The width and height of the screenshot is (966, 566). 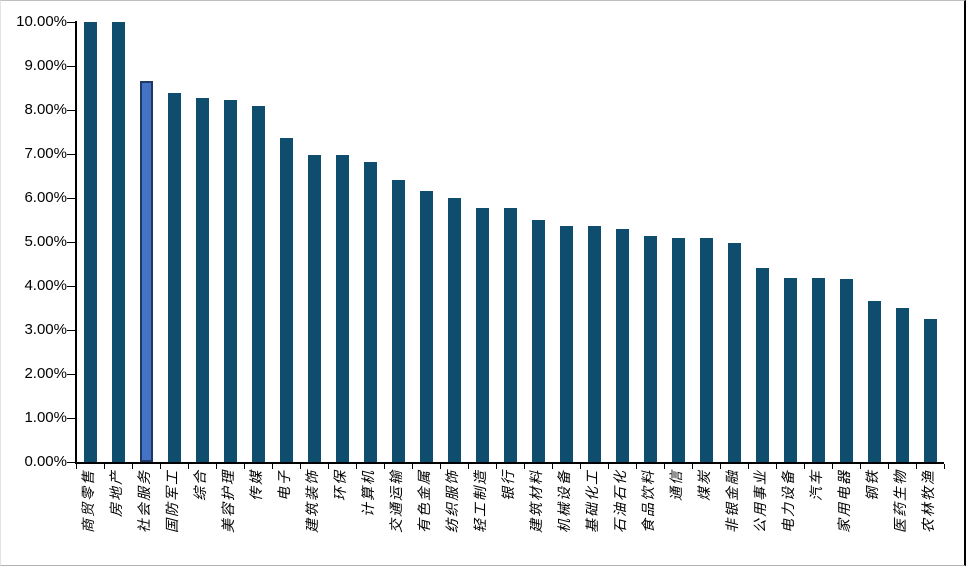 What do you see at coordinates (45, 65) in the screenshot?
I see `y-axis-tick-label: 9.00%` at bounding box center [45, 65].